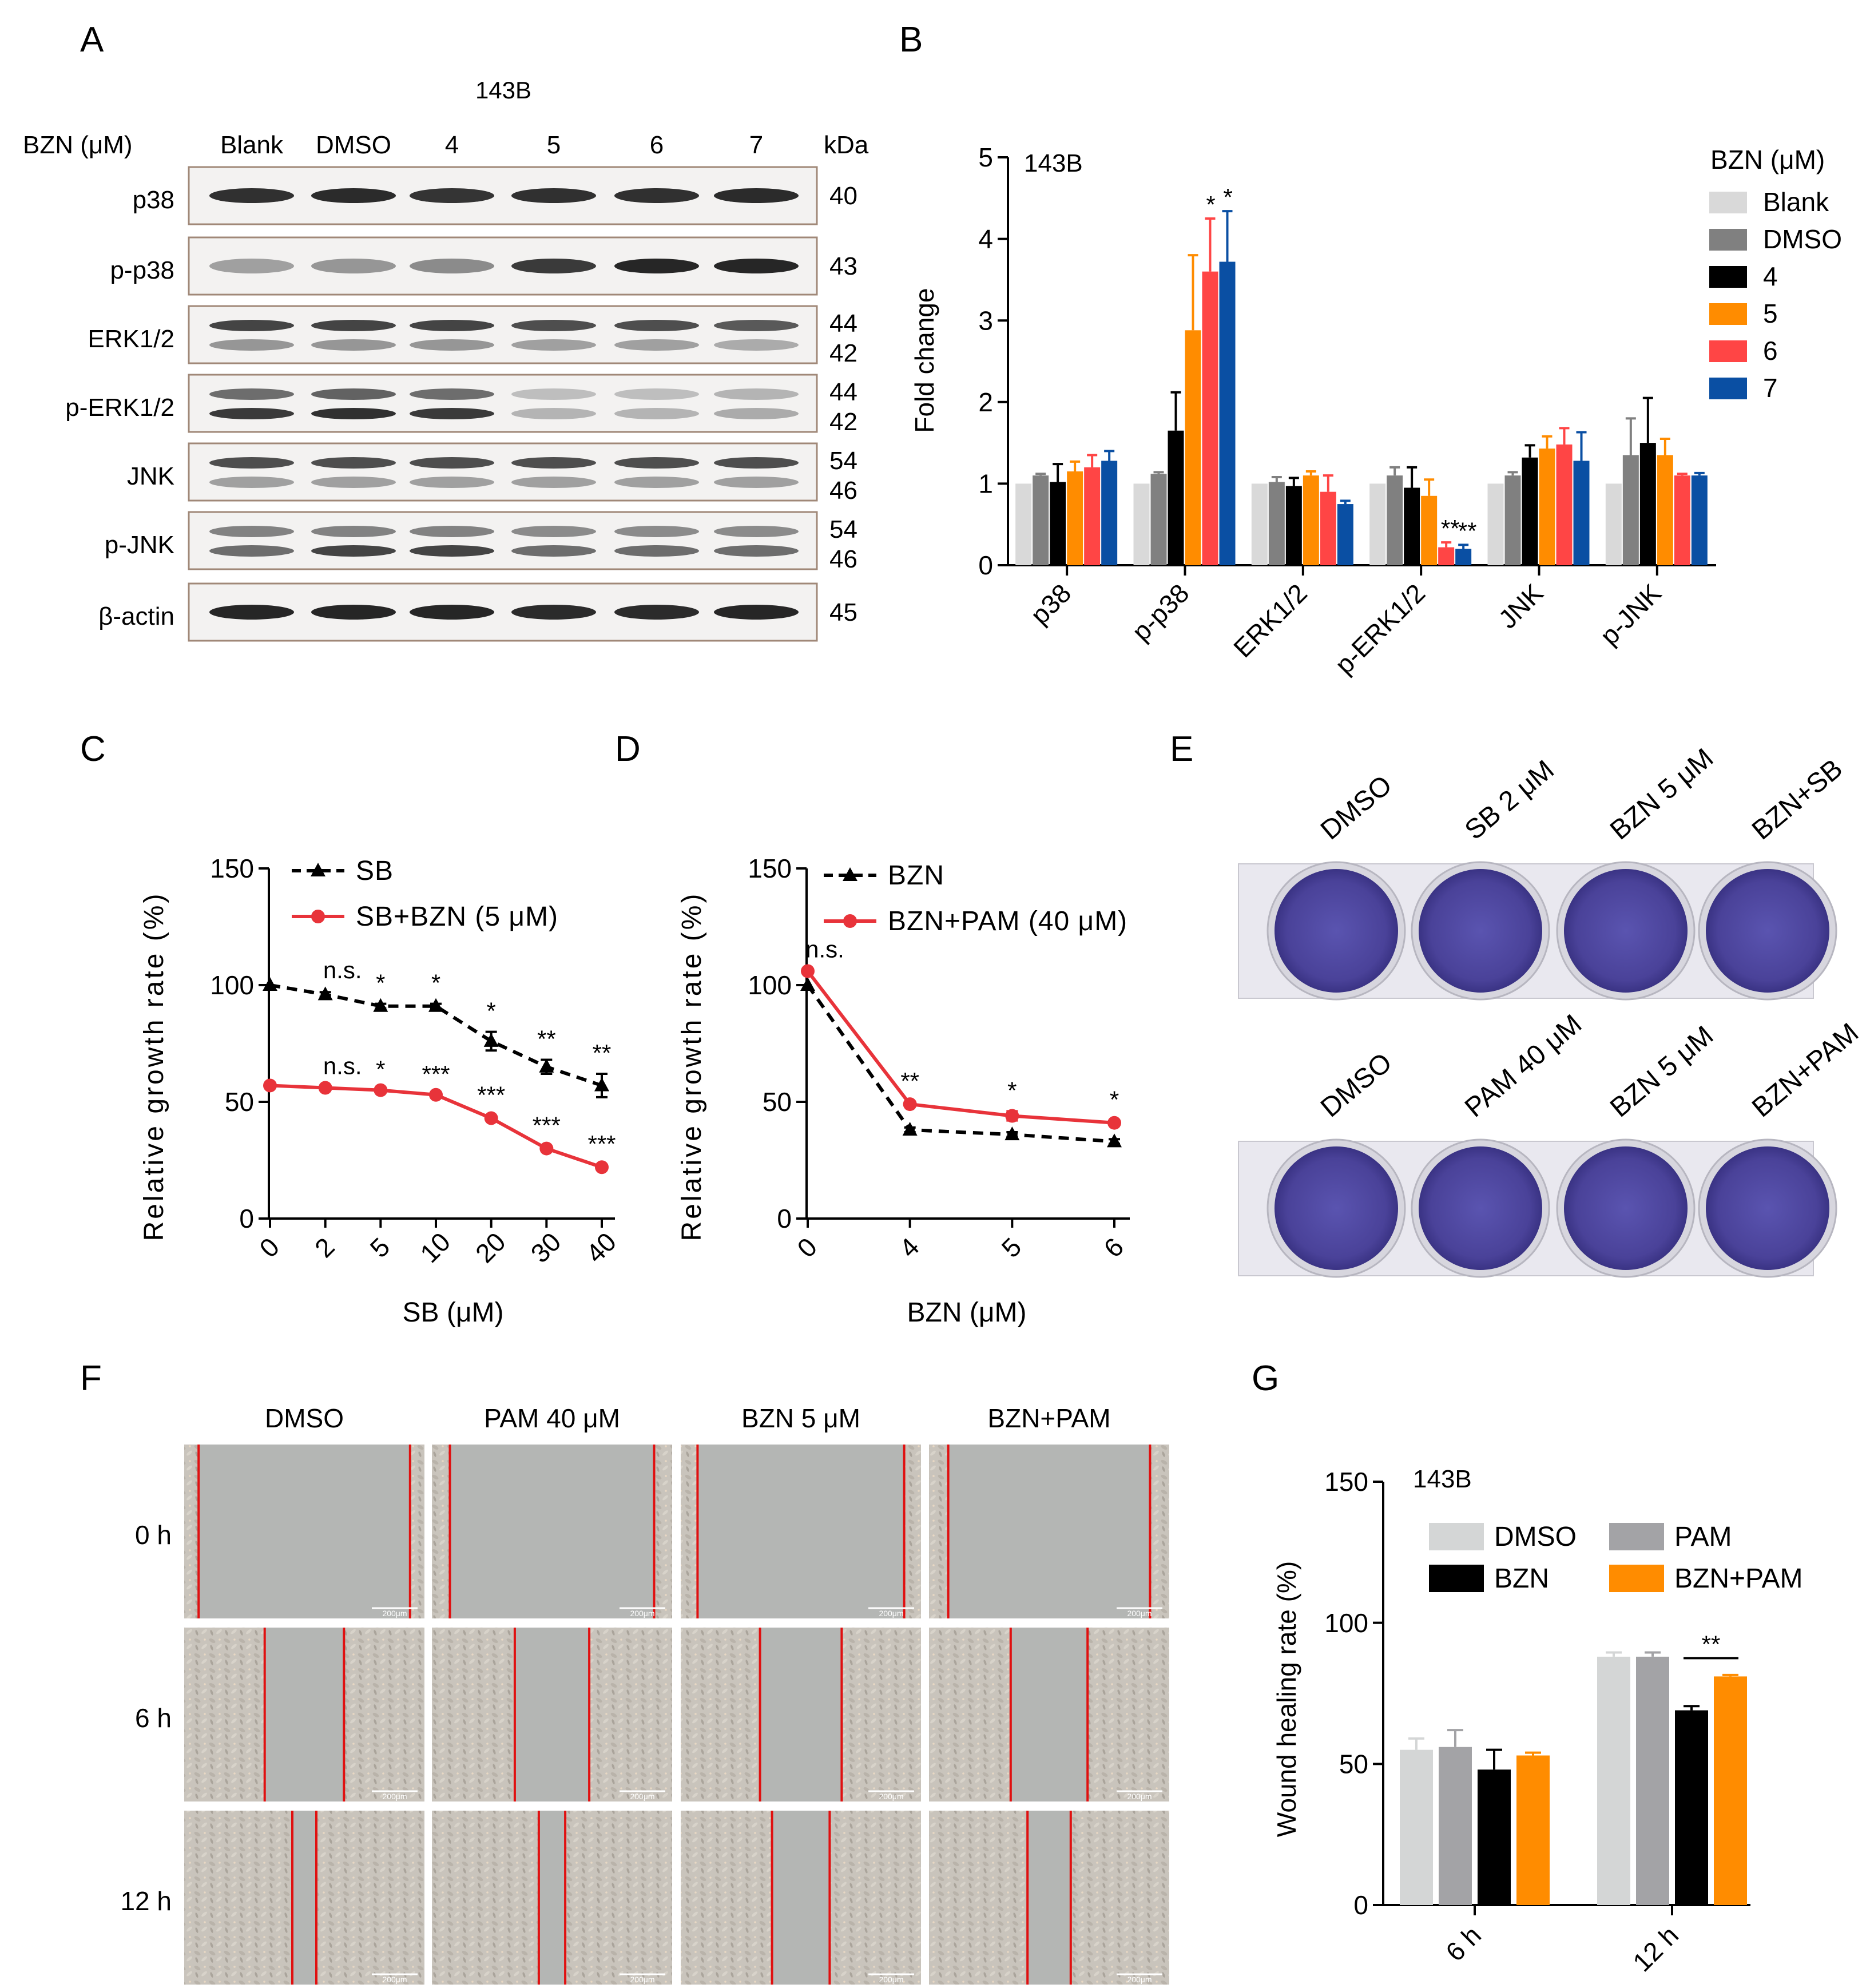  I want to click on significance-label: **, so click(546, 1040).